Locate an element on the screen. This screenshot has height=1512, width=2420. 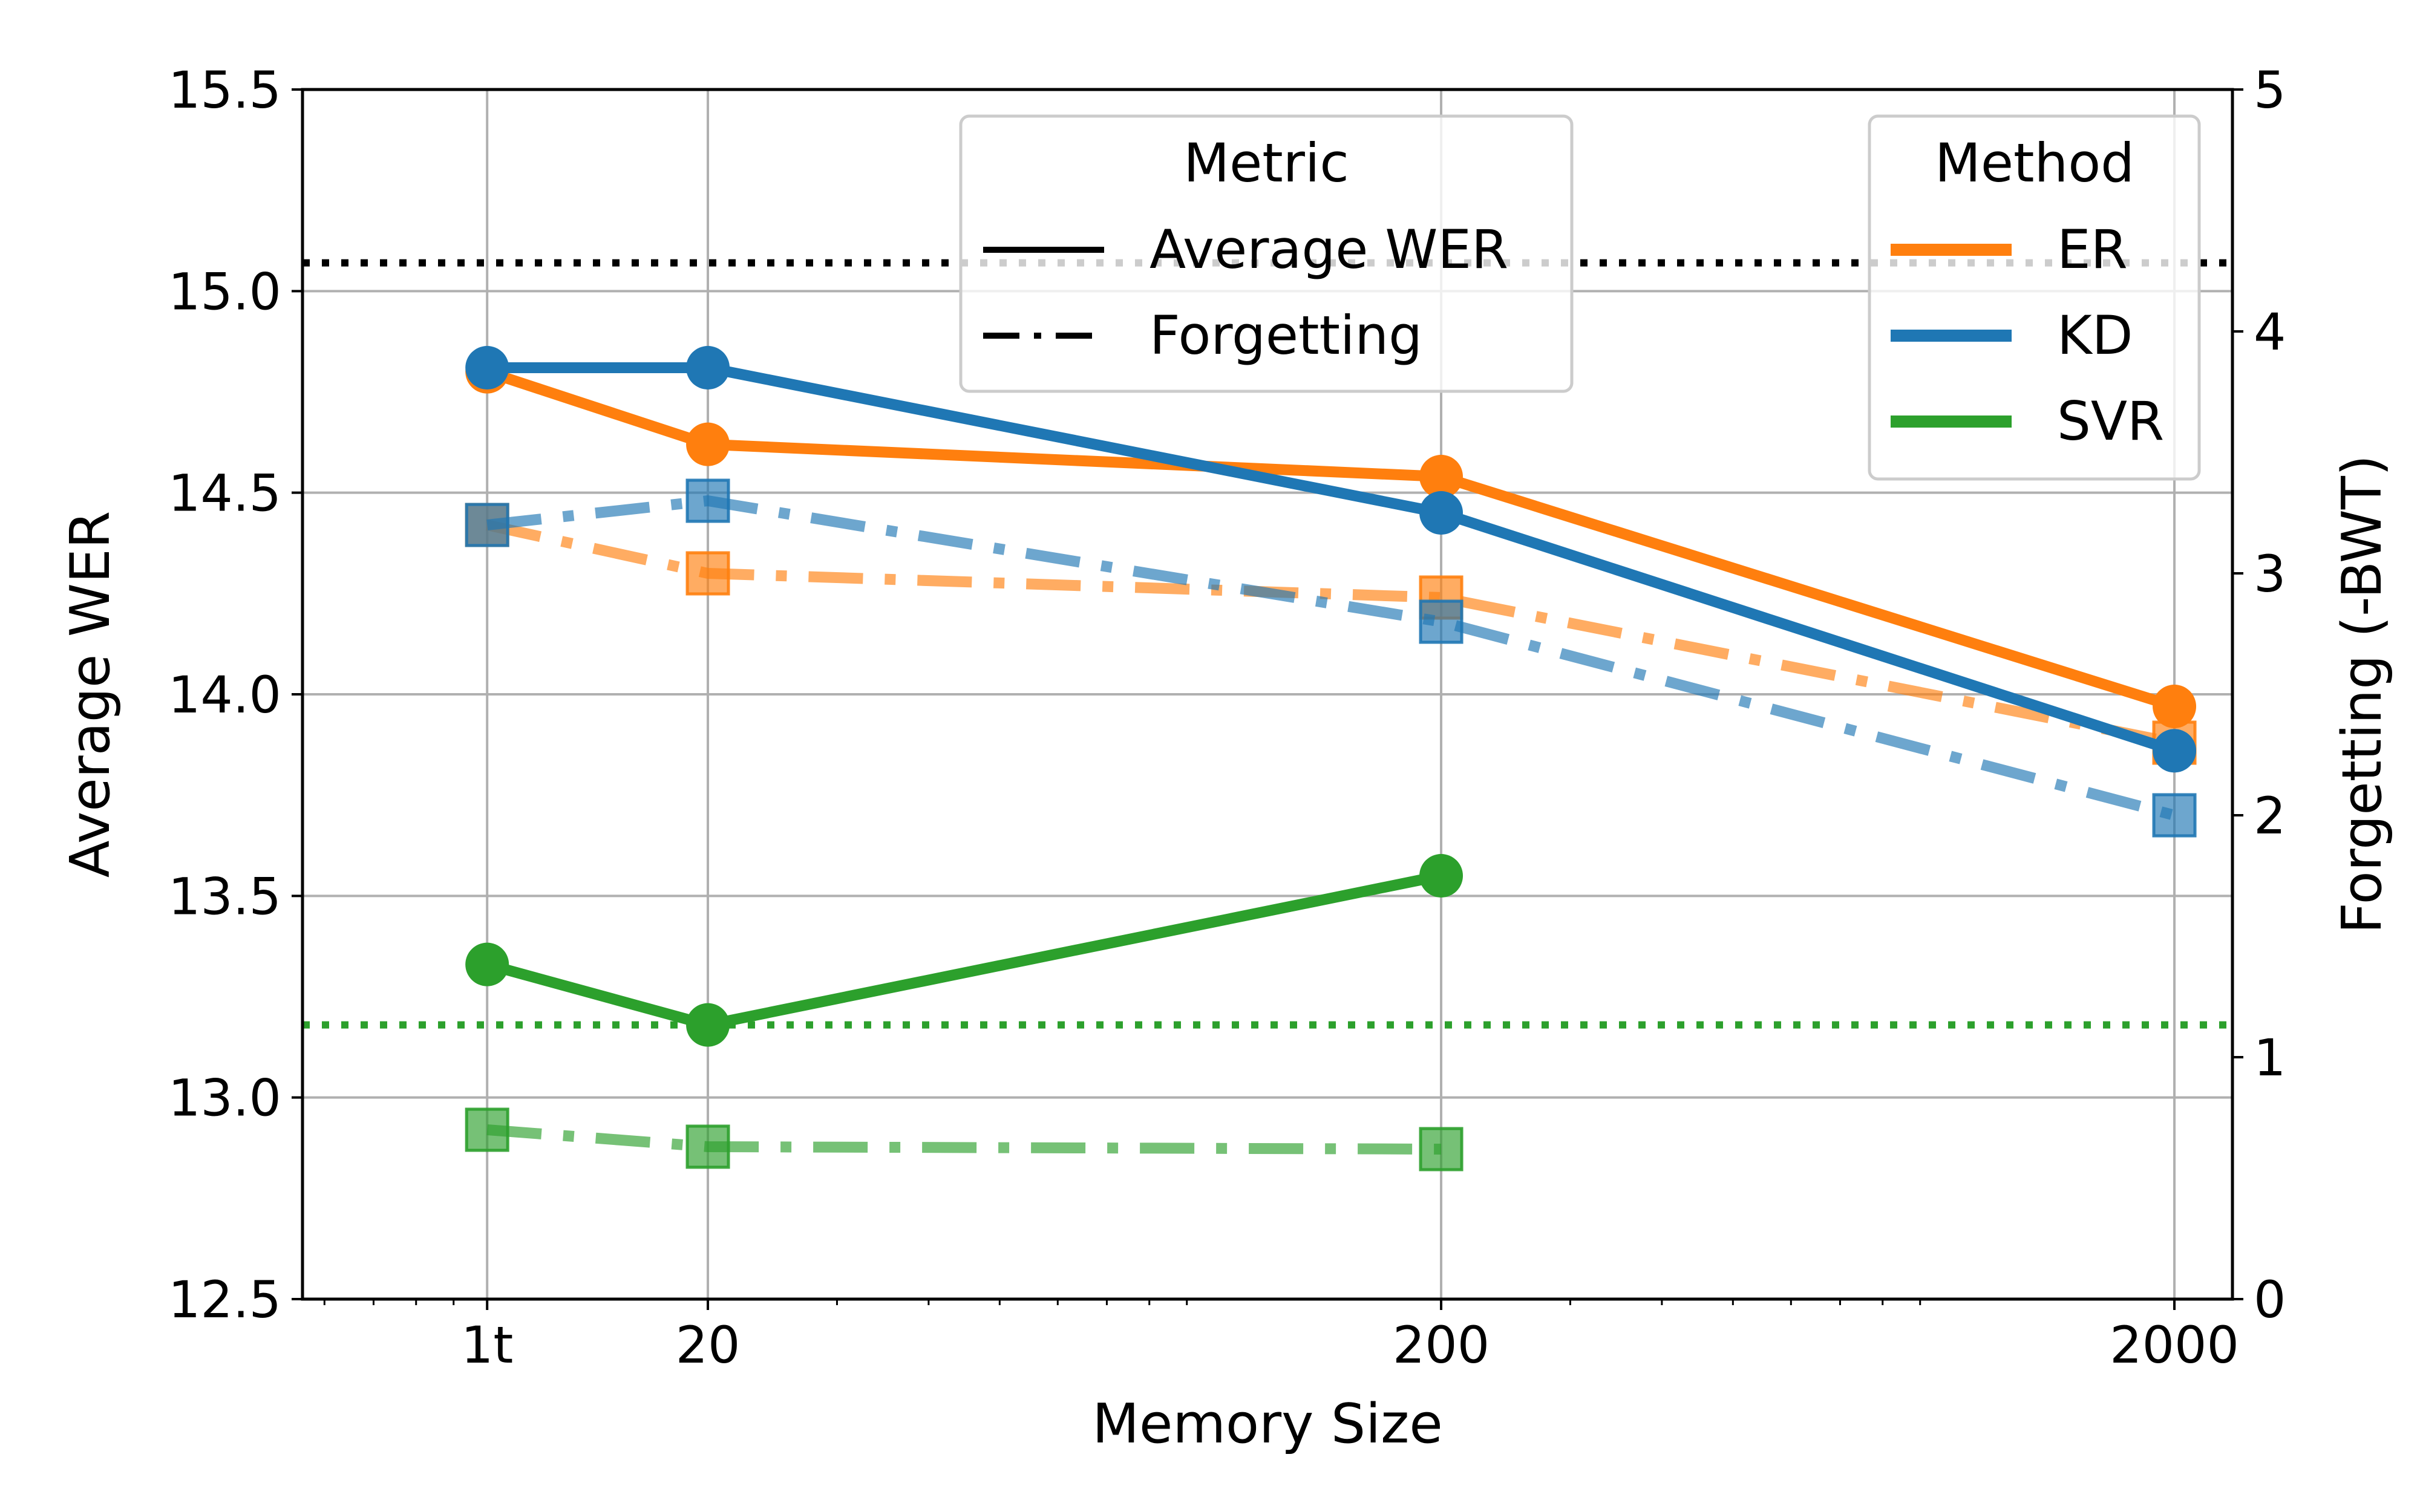
legend-method-kd: KD is located at coordinates (2095, 335).